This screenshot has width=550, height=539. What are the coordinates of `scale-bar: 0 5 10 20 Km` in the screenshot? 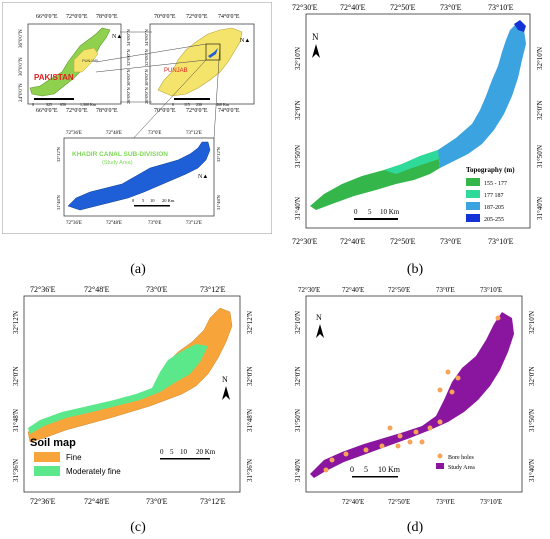 It's located at (188, 454).